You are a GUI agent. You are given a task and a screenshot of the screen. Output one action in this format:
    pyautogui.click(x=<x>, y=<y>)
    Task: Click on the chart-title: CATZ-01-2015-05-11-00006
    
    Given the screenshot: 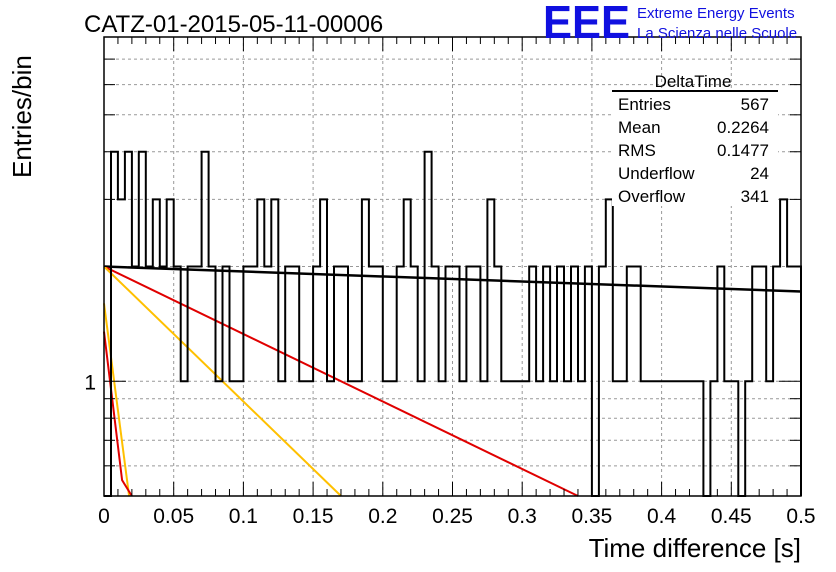 What is the action you would take?
    pyautogui.click(x=233, y=24)
    